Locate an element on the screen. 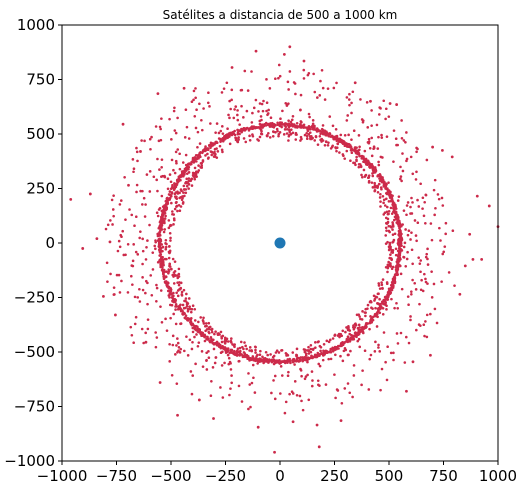 The image size is (522, 486). x-tick-label: 1000 is located at coordinates (498, 476).